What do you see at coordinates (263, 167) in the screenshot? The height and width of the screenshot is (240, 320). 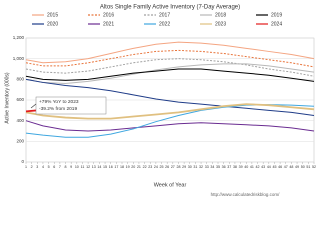 I see `x-tick-label: 43` at bounding box center [263, 167].